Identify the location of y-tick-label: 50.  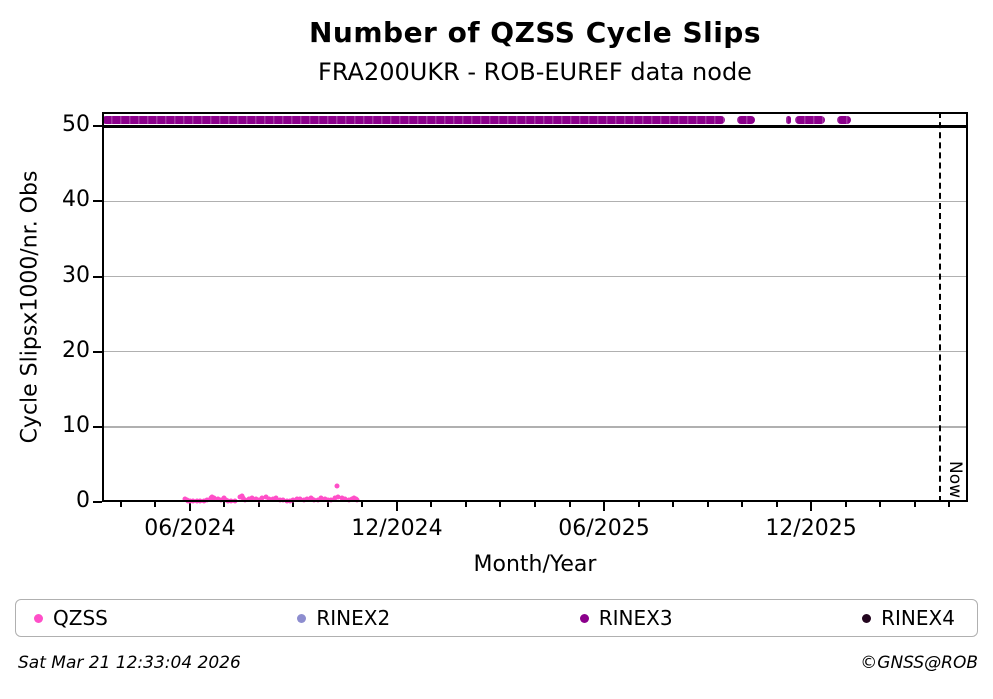
(76, 125).